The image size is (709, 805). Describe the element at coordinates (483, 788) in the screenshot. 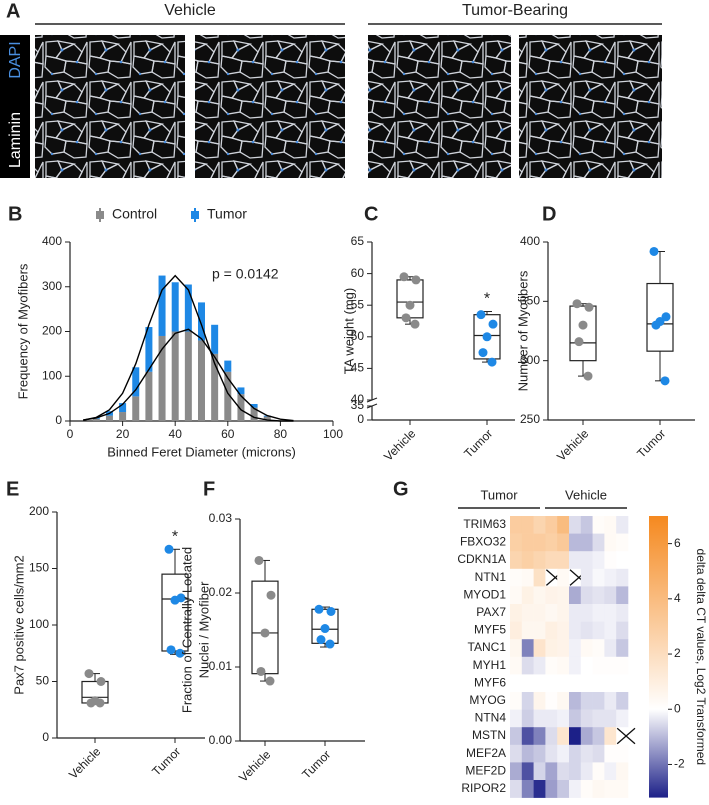

I see `row-label: RIPOR2` at that location.